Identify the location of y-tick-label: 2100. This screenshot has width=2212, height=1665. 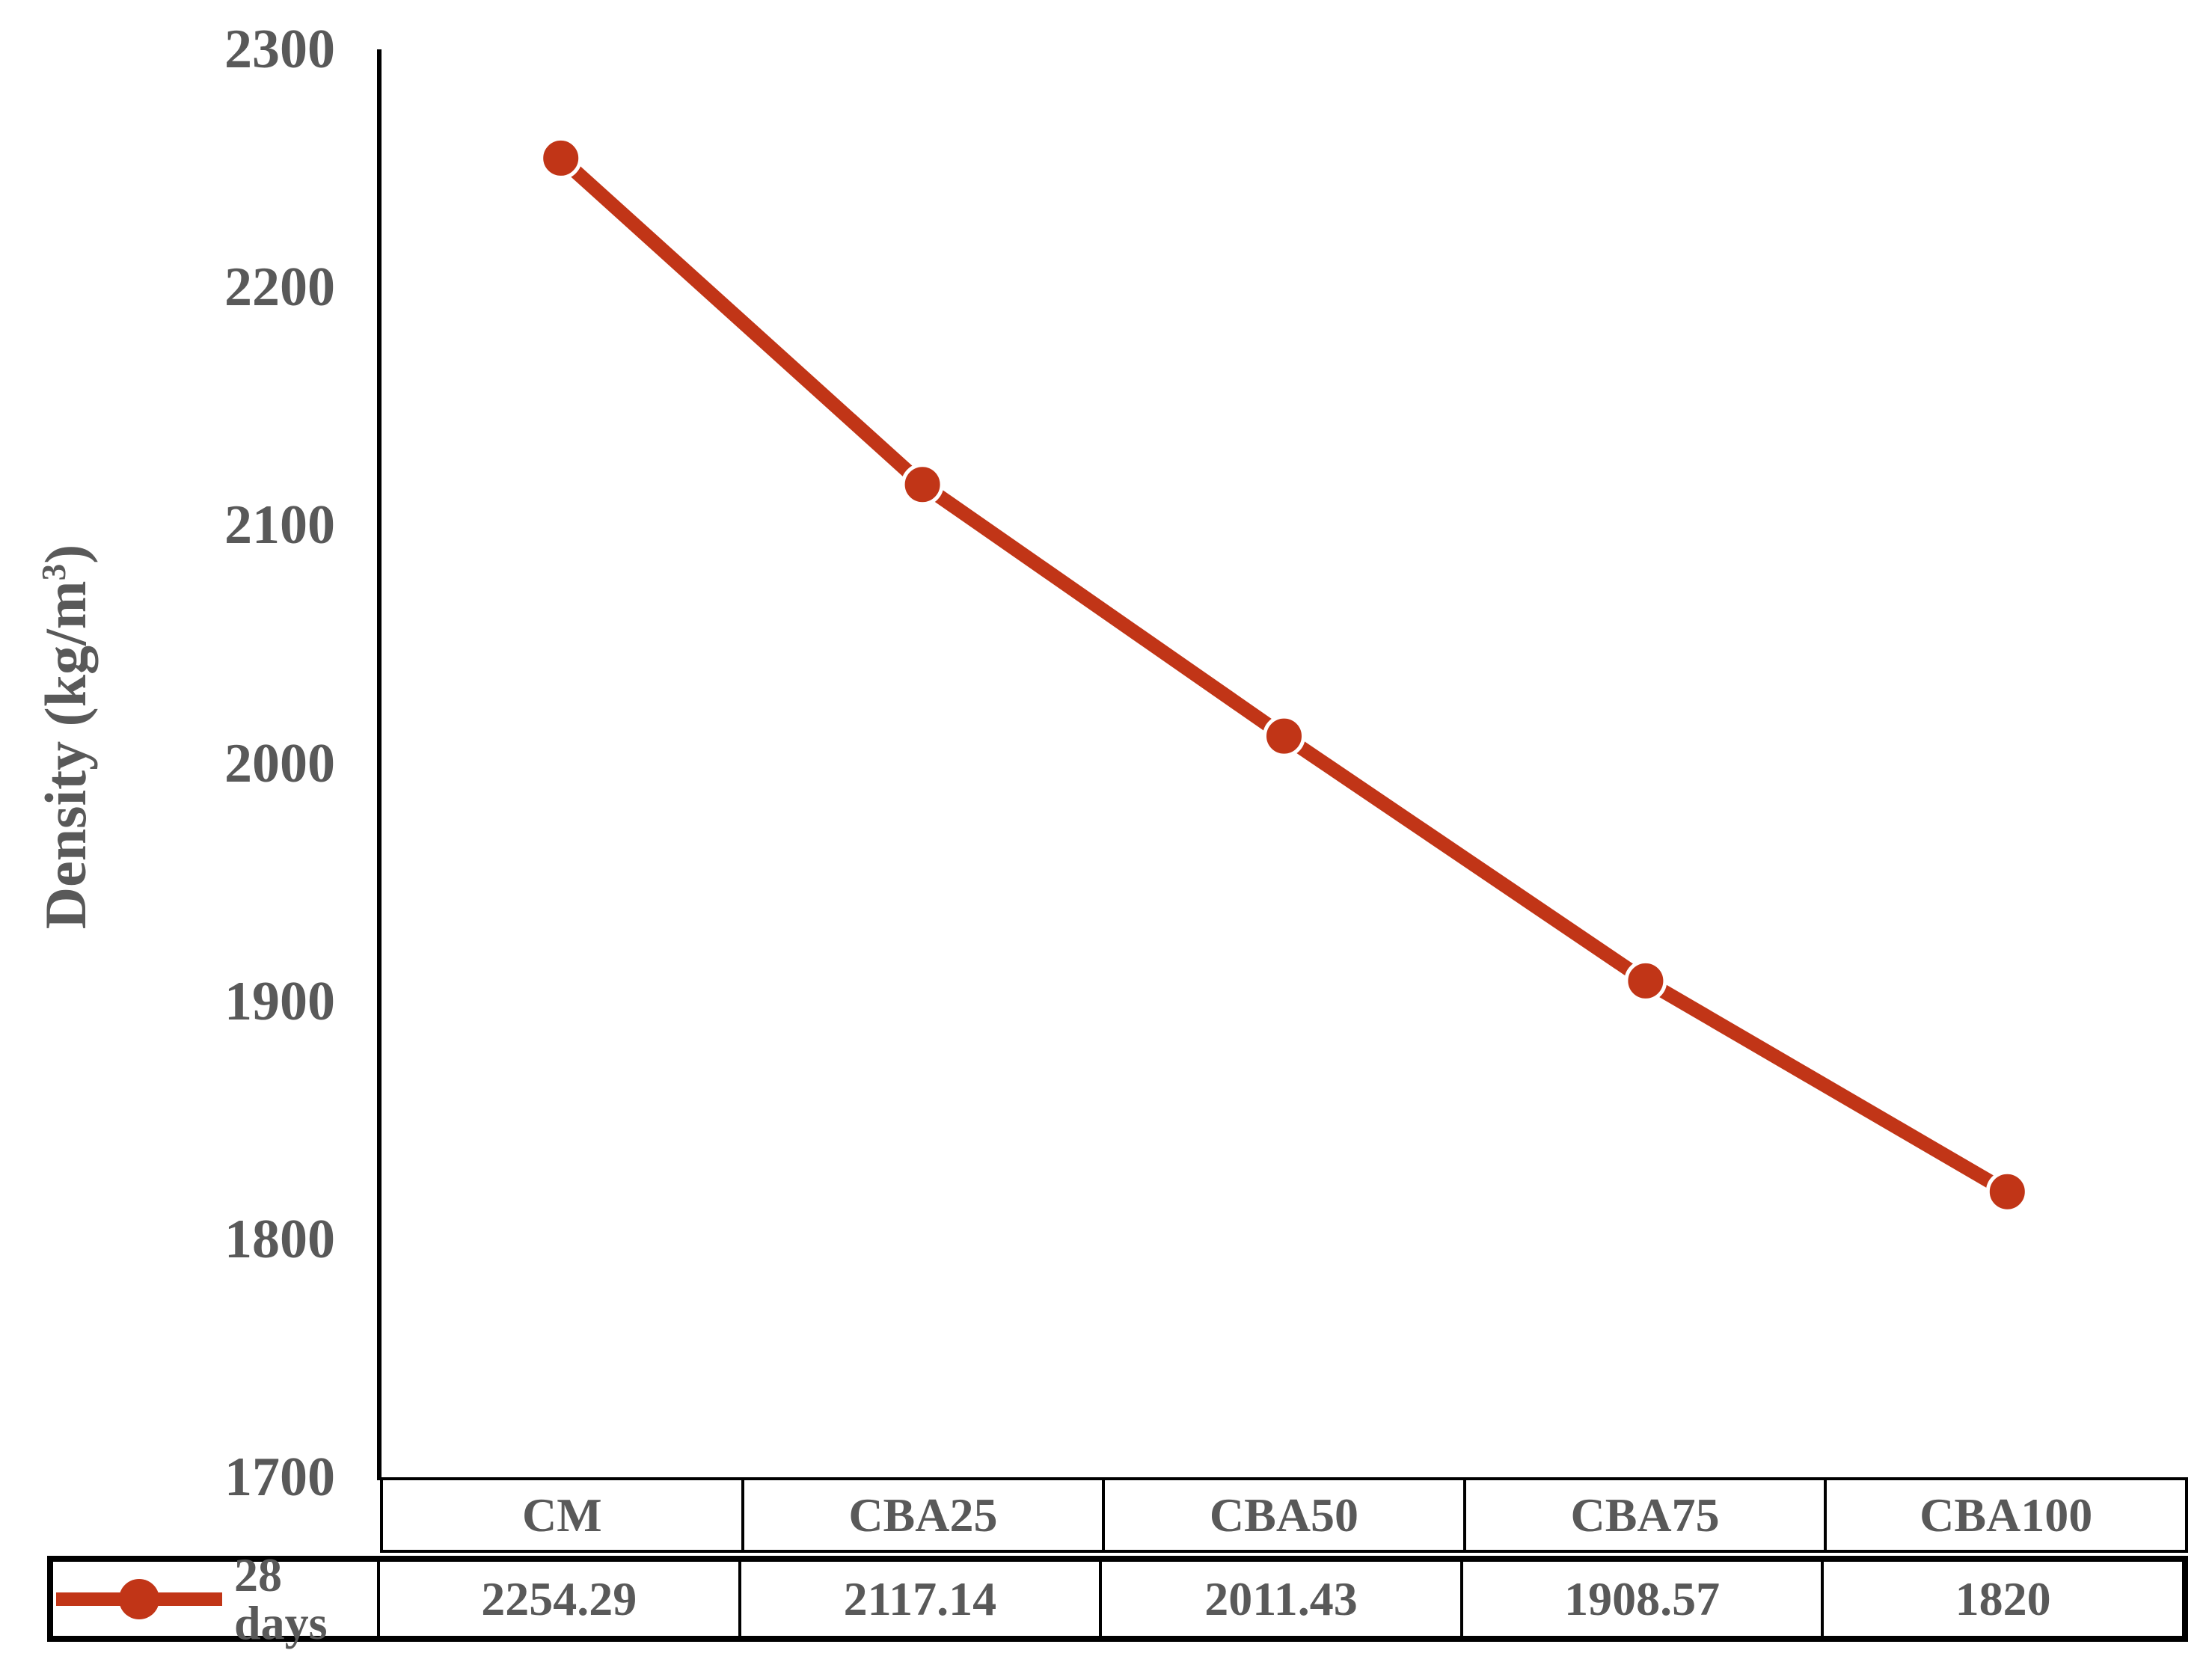
(279, 525).